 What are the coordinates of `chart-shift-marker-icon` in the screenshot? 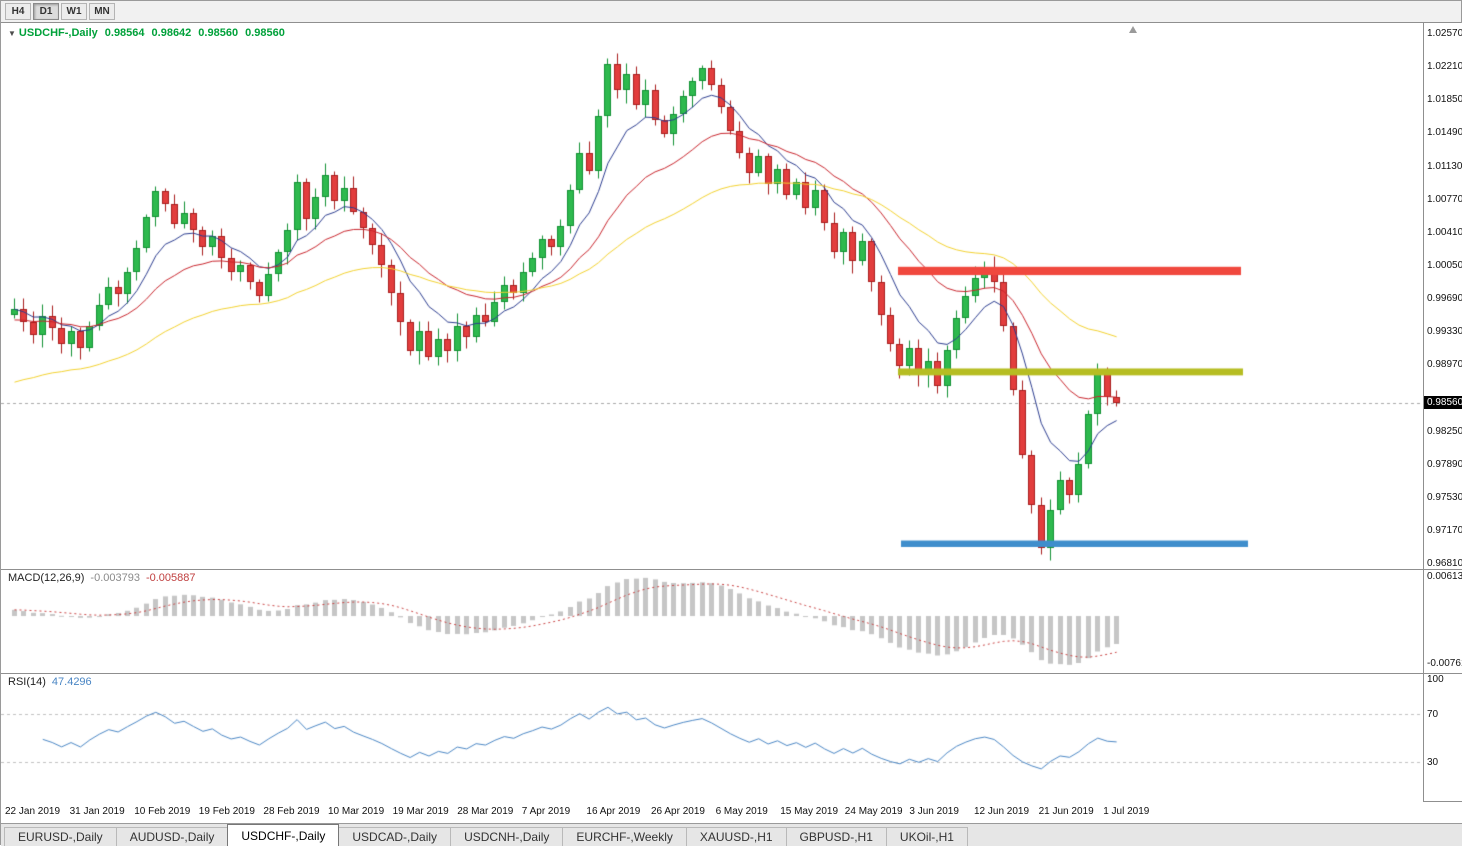 It's located at (1133, 29).